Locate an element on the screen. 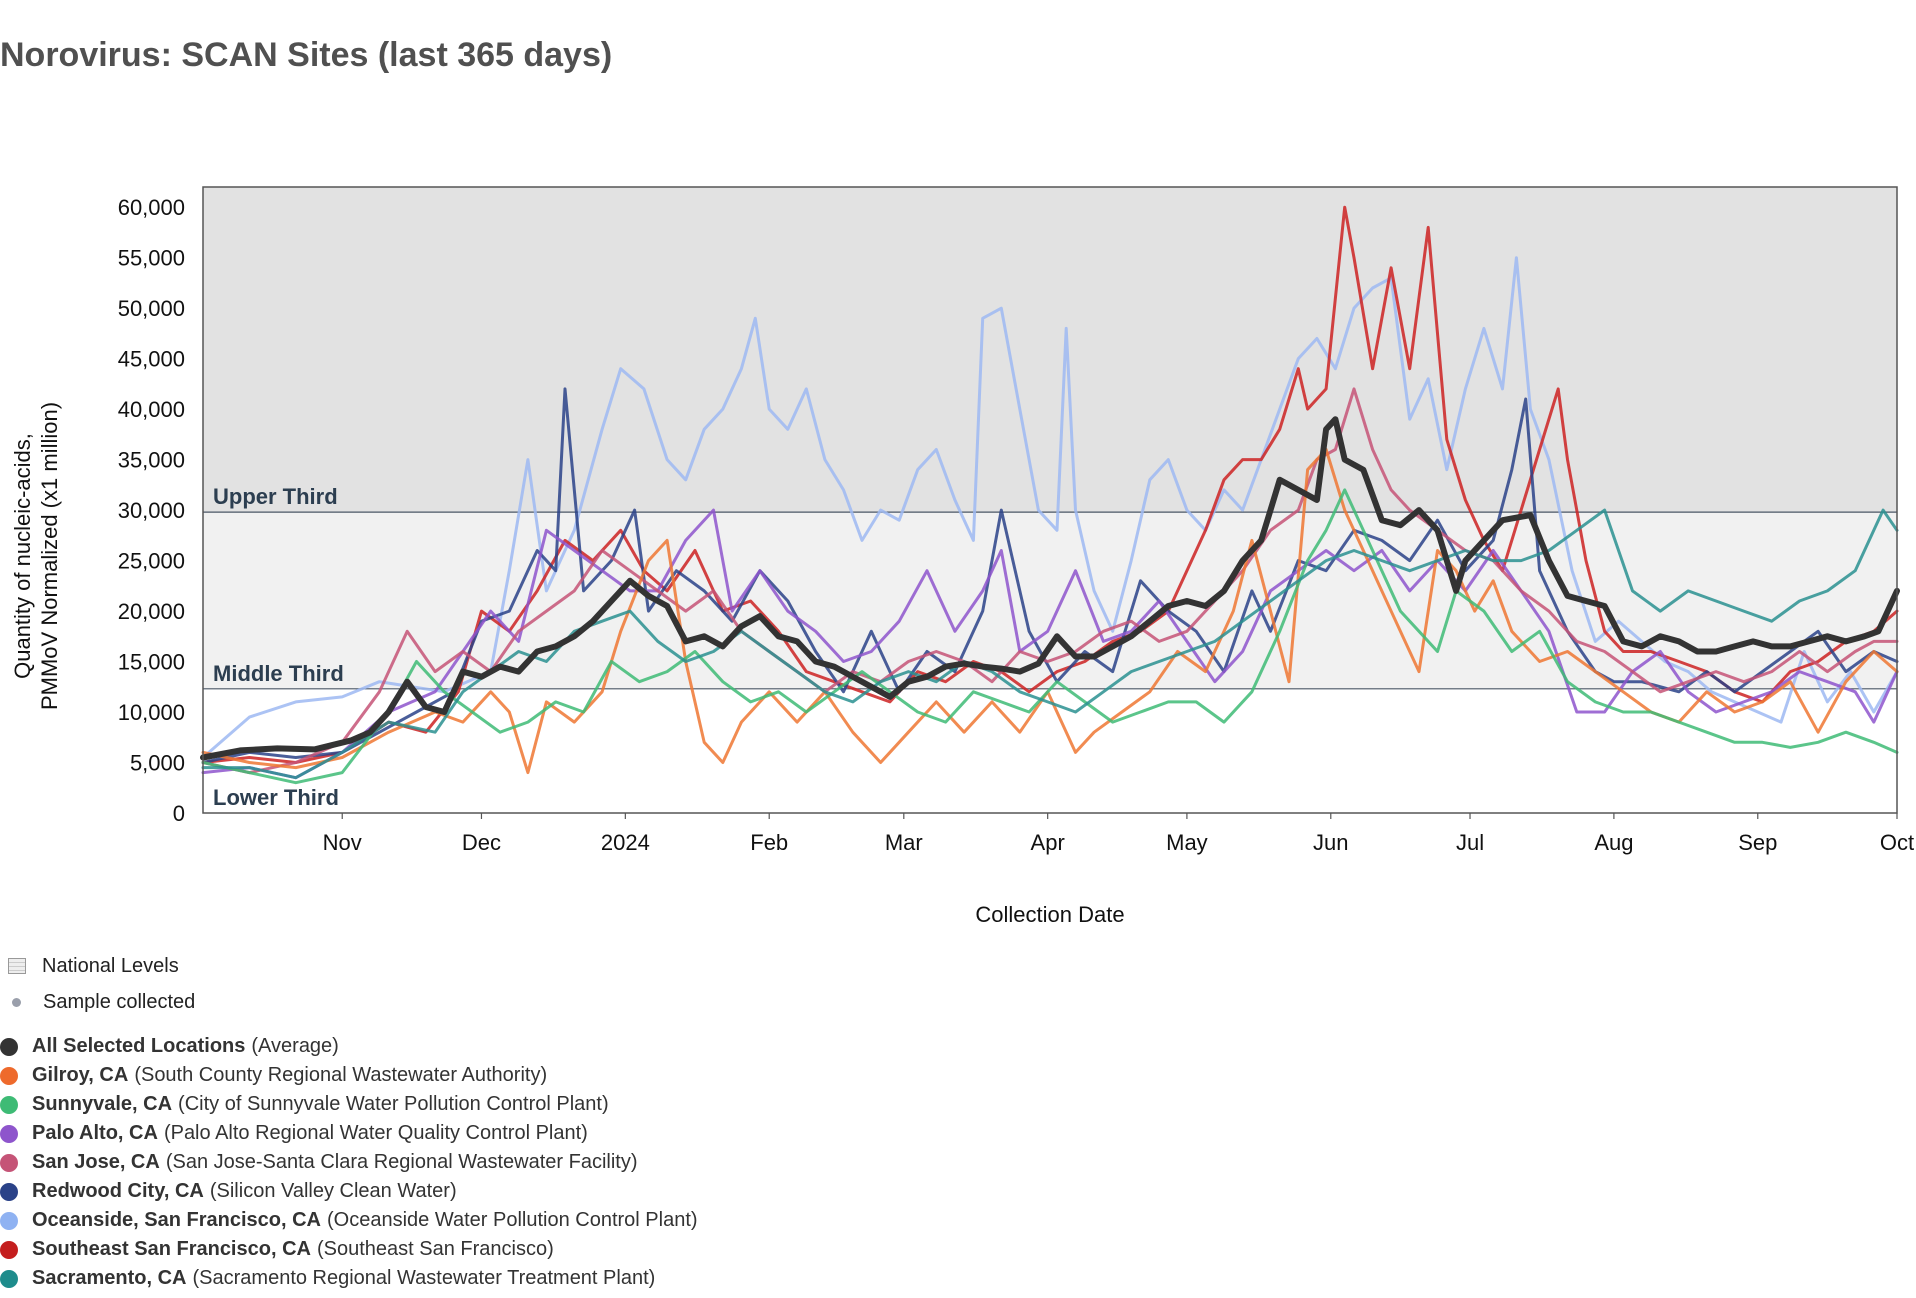  legend-sample-collected: Sample collected is located at coordinates (101, 1002).